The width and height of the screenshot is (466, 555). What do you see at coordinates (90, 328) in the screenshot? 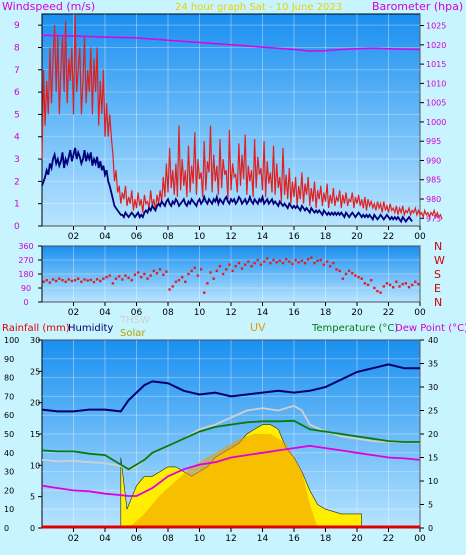
I see `humidity-axis-label: Humidity` at bounding box center [90, 328].